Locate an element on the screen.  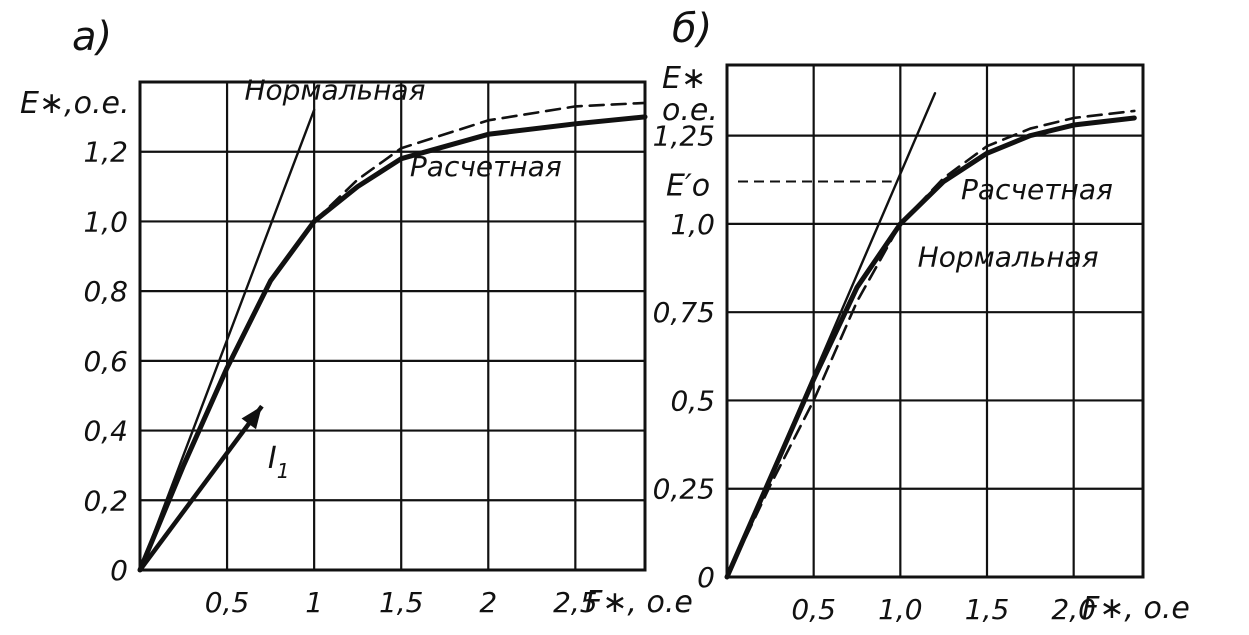
vector-i1-shaft is located at coordinates (201, 488).